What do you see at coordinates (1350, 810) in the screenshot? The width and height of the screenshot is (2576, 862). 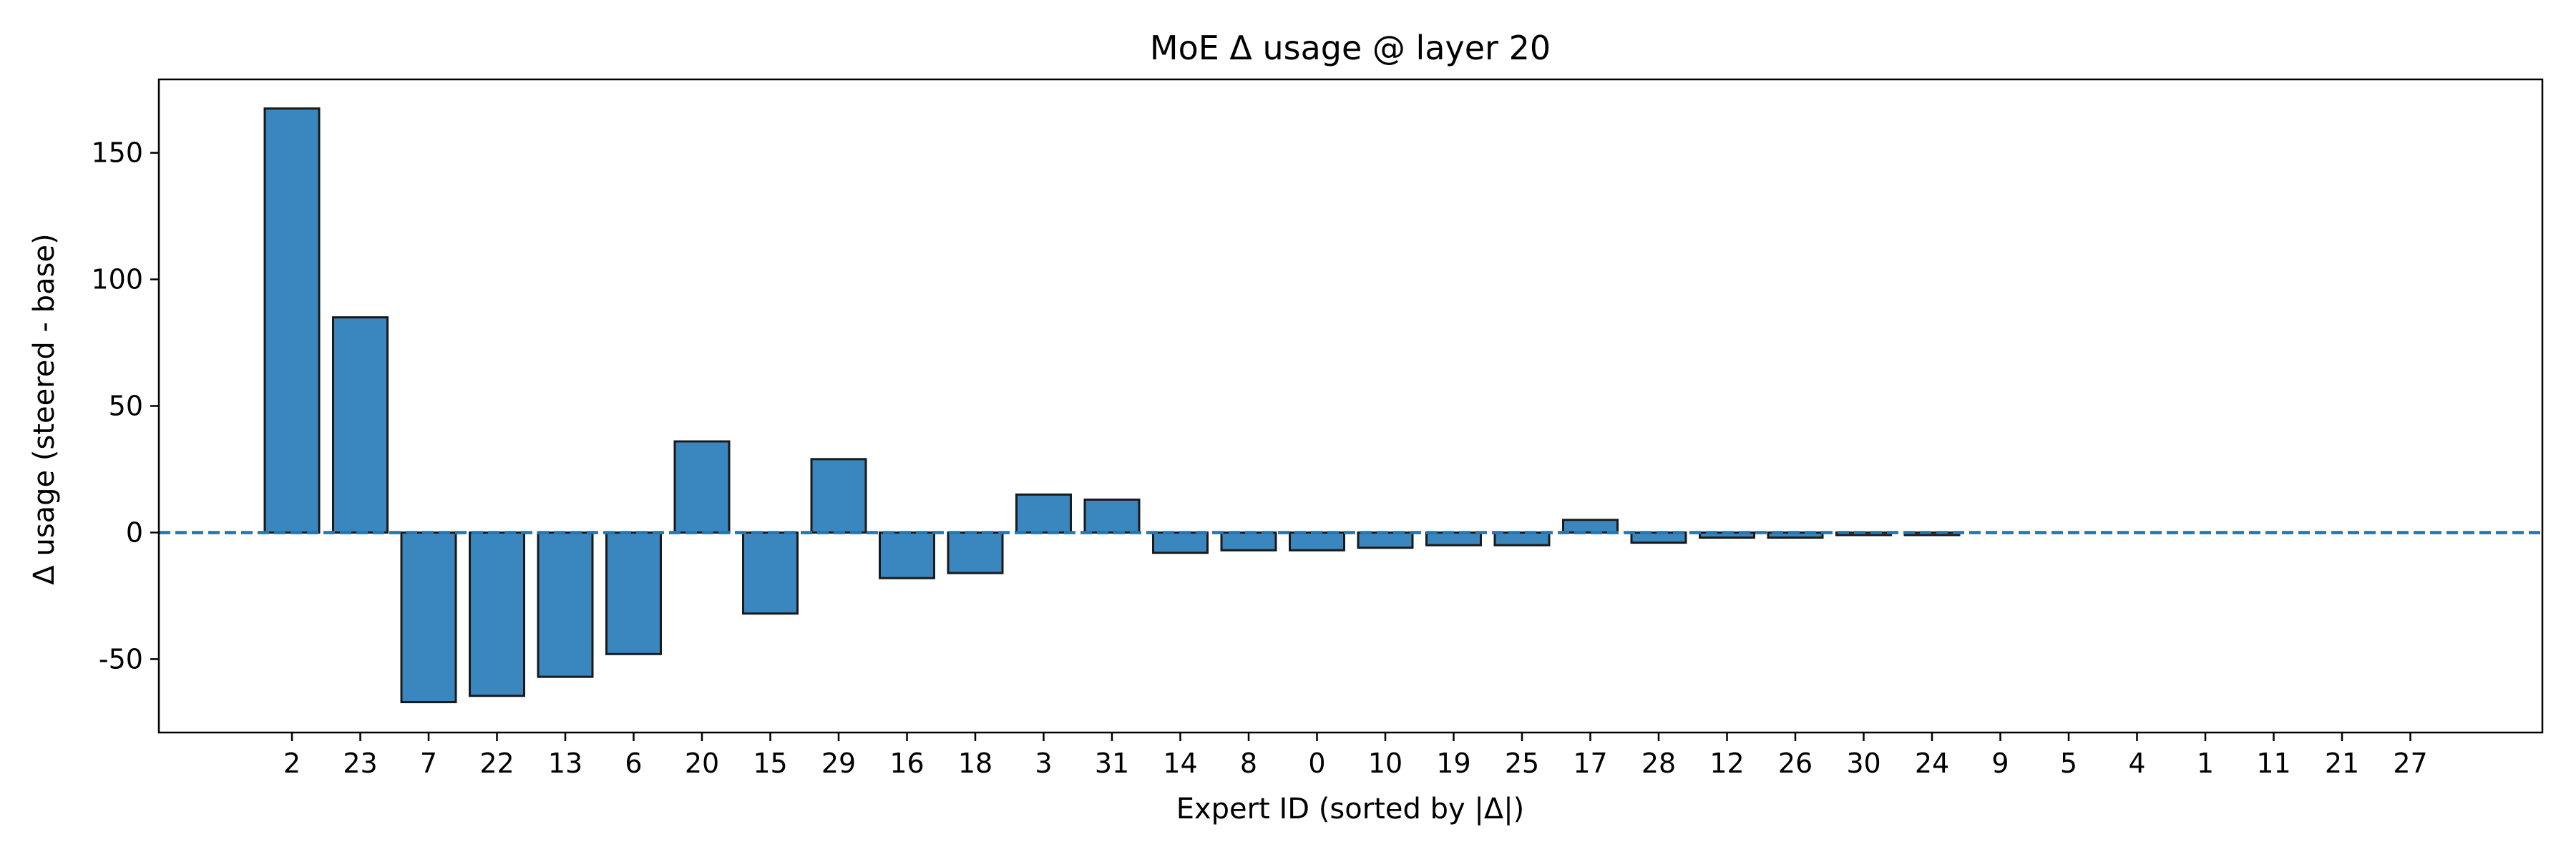 I see `x-axis-label: Expert ID (sorted by |Δ|)` at bounding box center [1350, 810].